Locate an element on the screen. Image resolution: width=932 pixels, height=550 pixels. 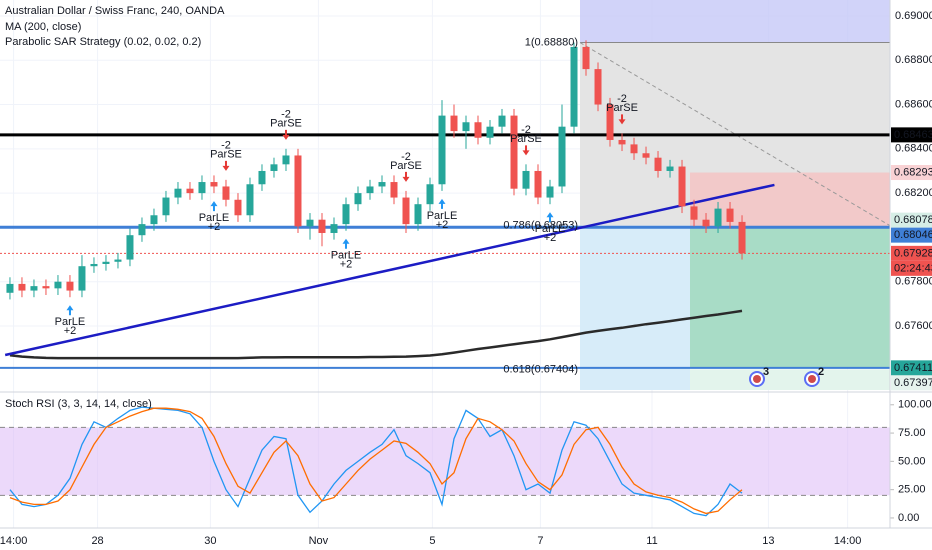
x-tick-label: 30 is located at coordinates (210, 541).